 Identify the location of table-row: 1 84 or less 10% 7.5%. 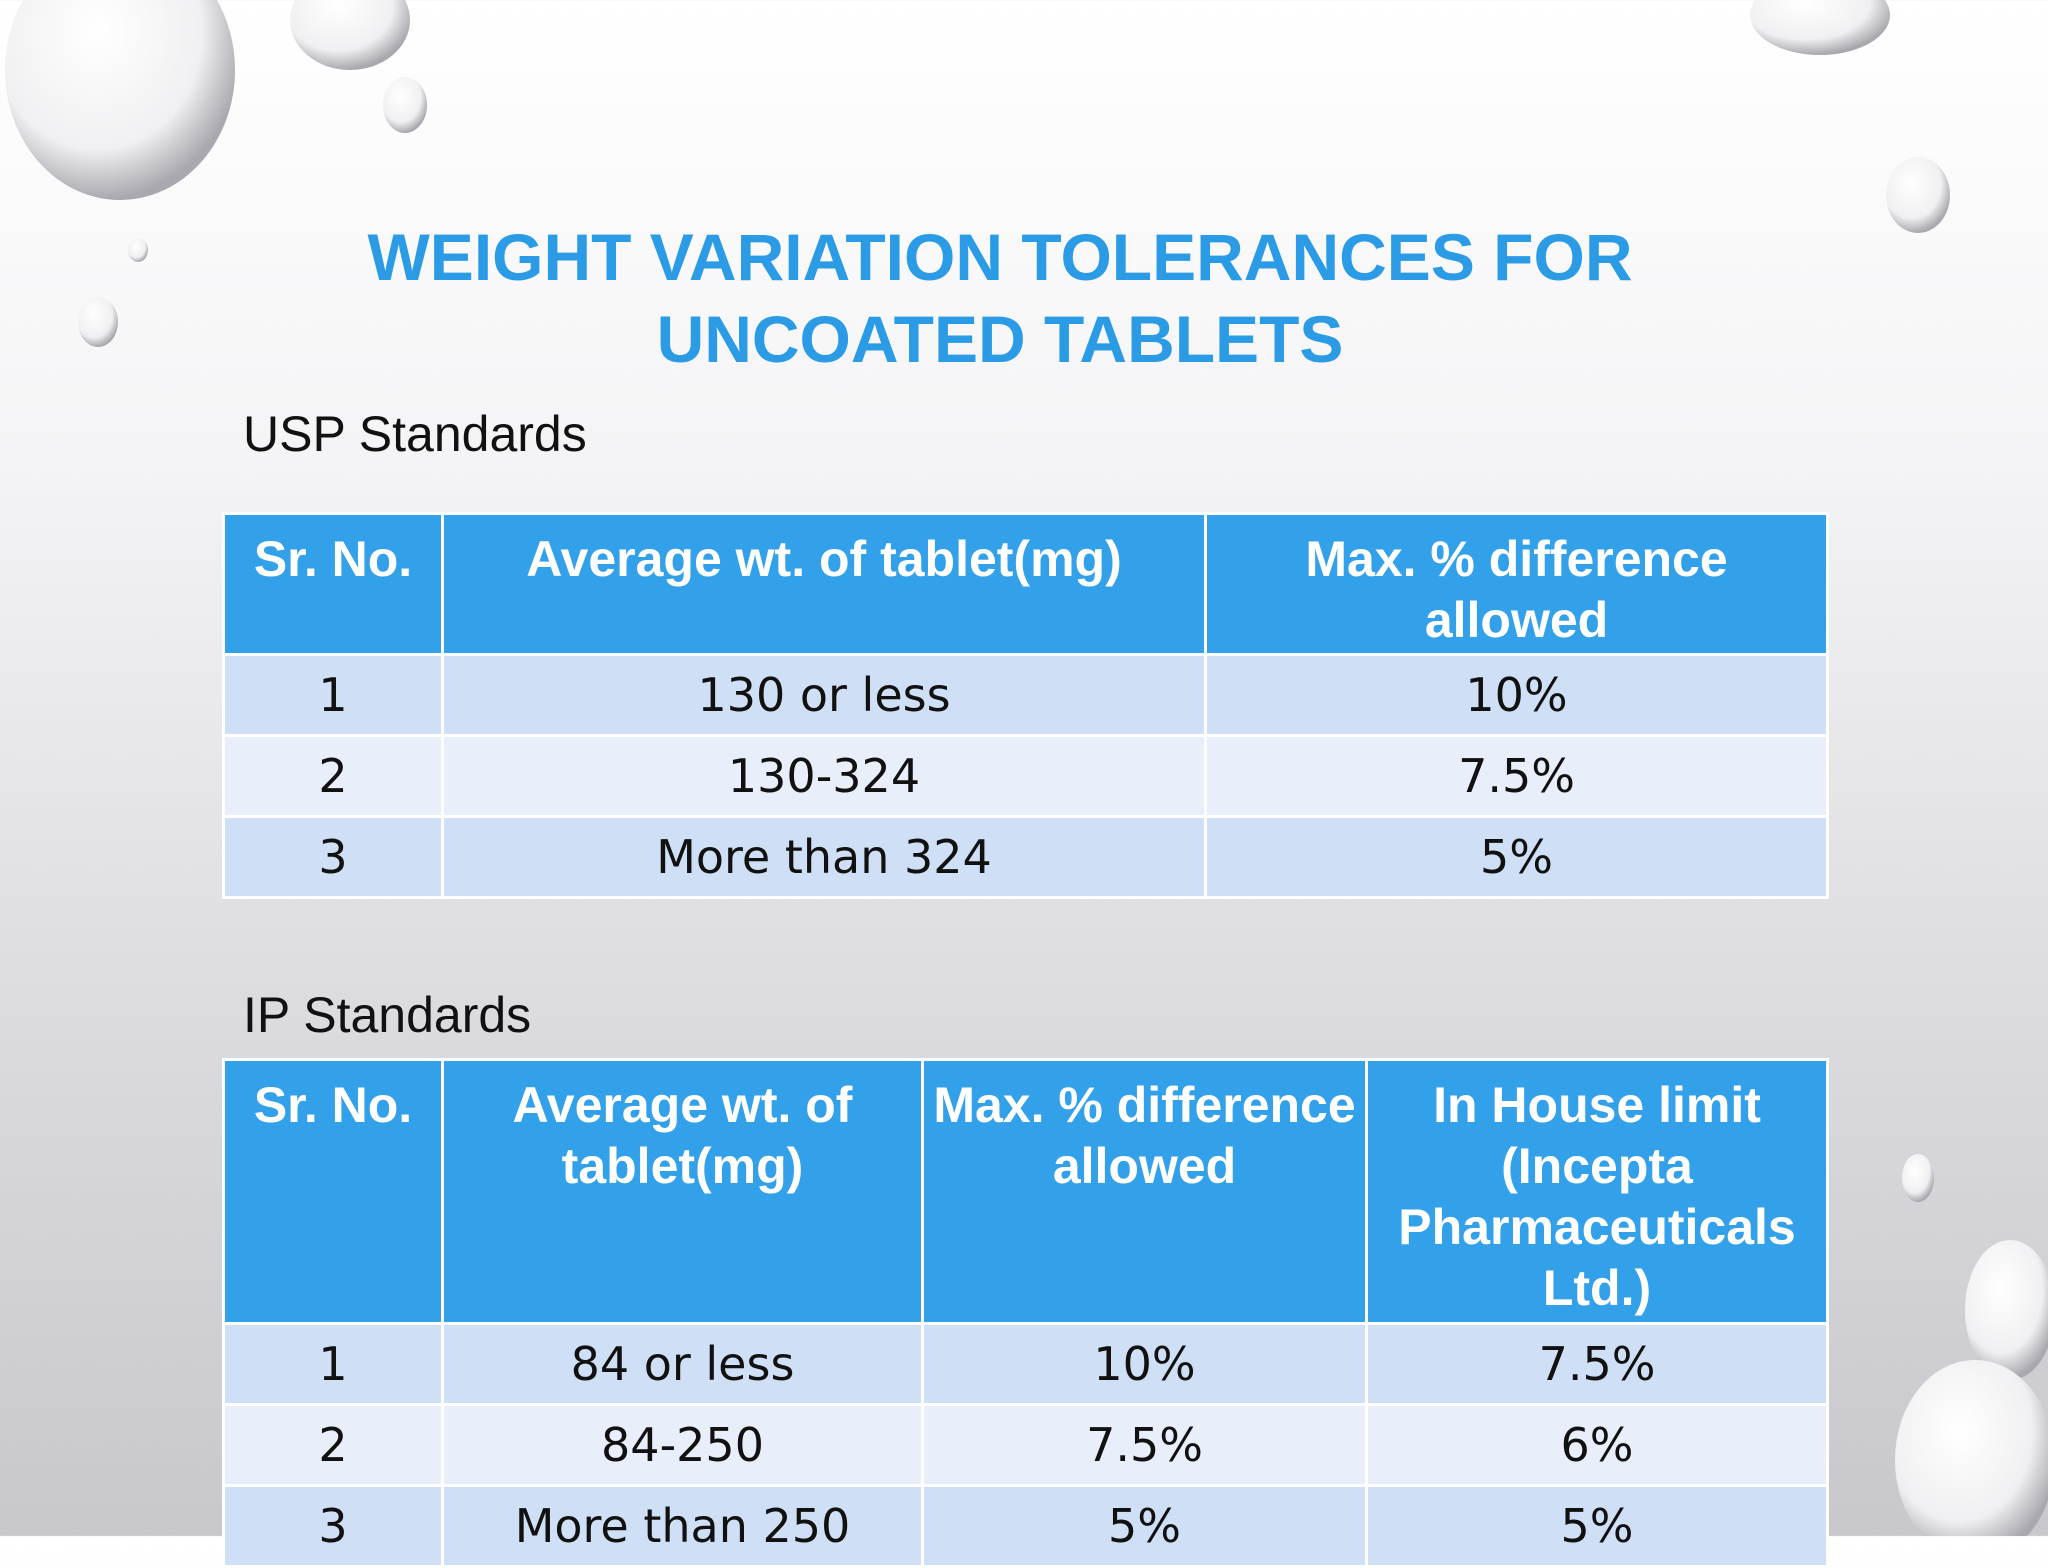
(1025, 1364).